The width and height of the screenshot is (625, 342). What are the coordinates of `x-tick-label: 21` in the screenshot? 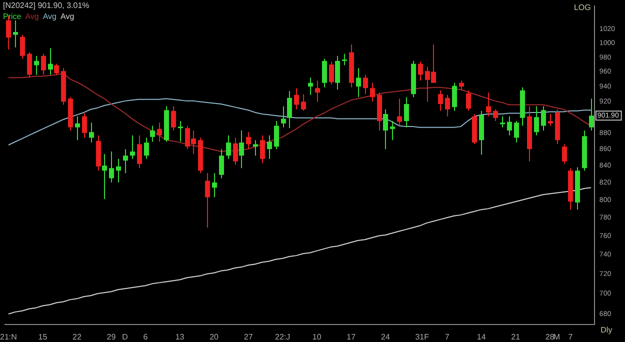 It's located at (516, 337).